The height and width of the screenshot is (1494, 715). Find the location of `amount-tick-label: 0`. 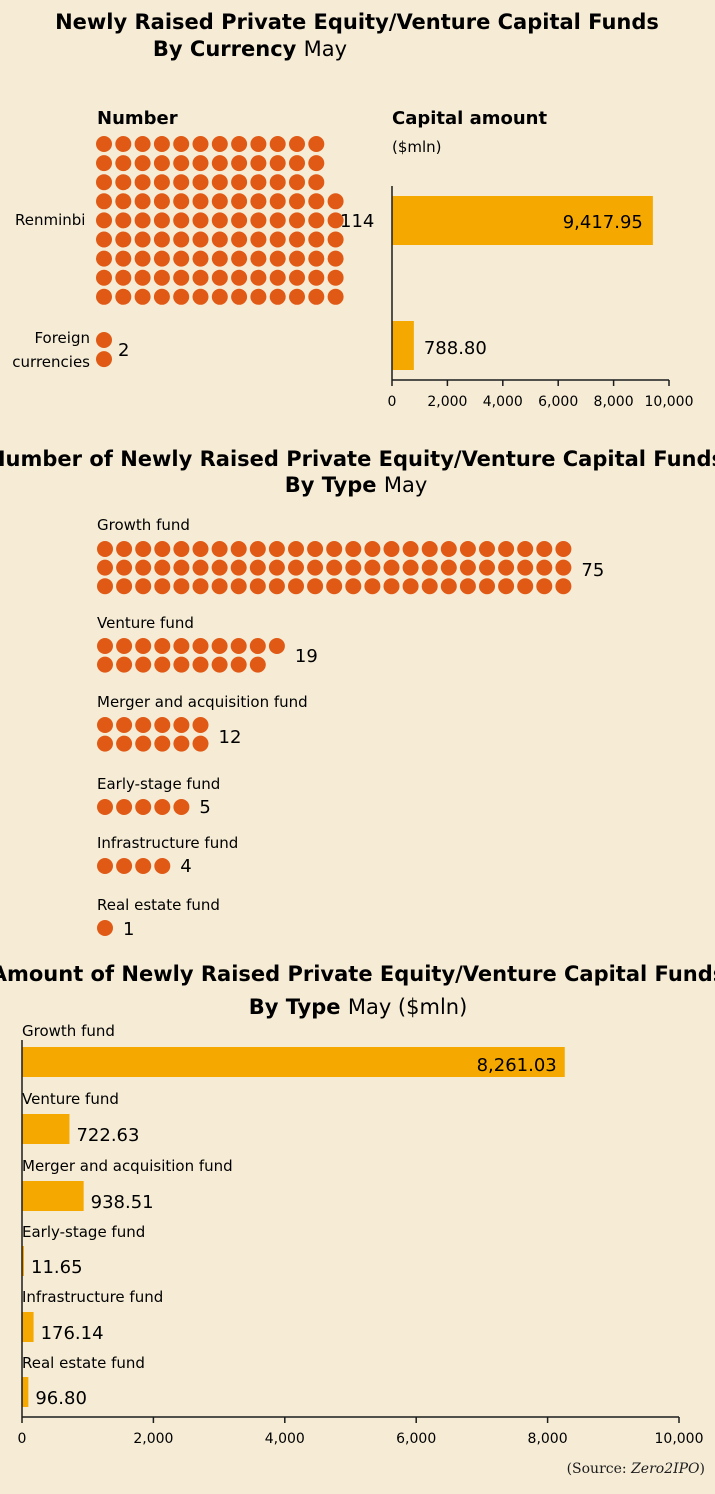

amount-tick-label: 0 is located at coordinates (22, 1439).